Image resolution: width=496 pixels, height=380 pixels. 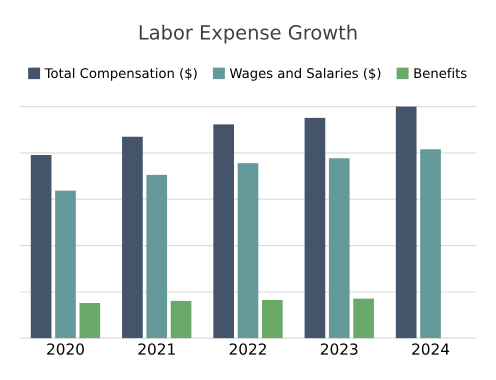 I want to click on chart-title: Labor Expense Growth, so click(x=248, y=34).